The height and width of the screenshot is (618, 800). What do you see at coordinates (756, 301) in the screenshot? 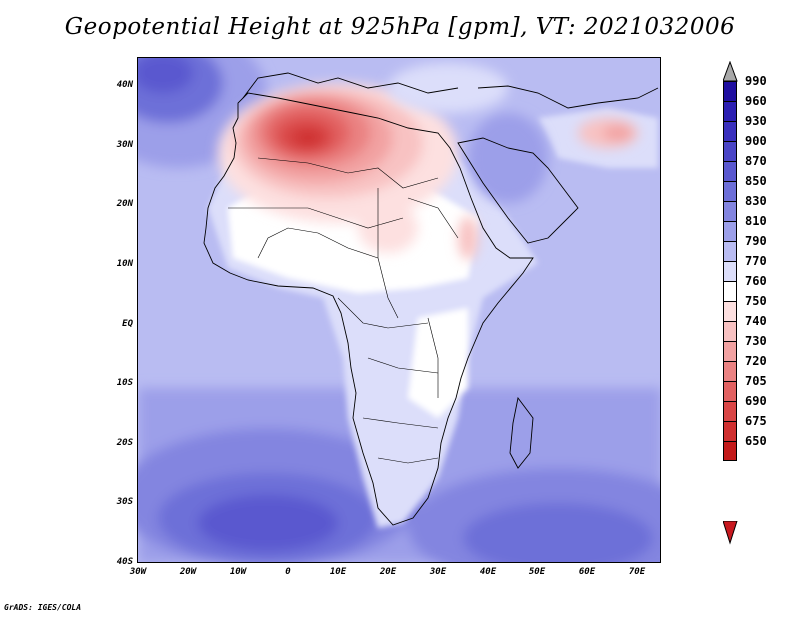
I see `colorbar-level-label: 750` at bounding box center [756, 301].